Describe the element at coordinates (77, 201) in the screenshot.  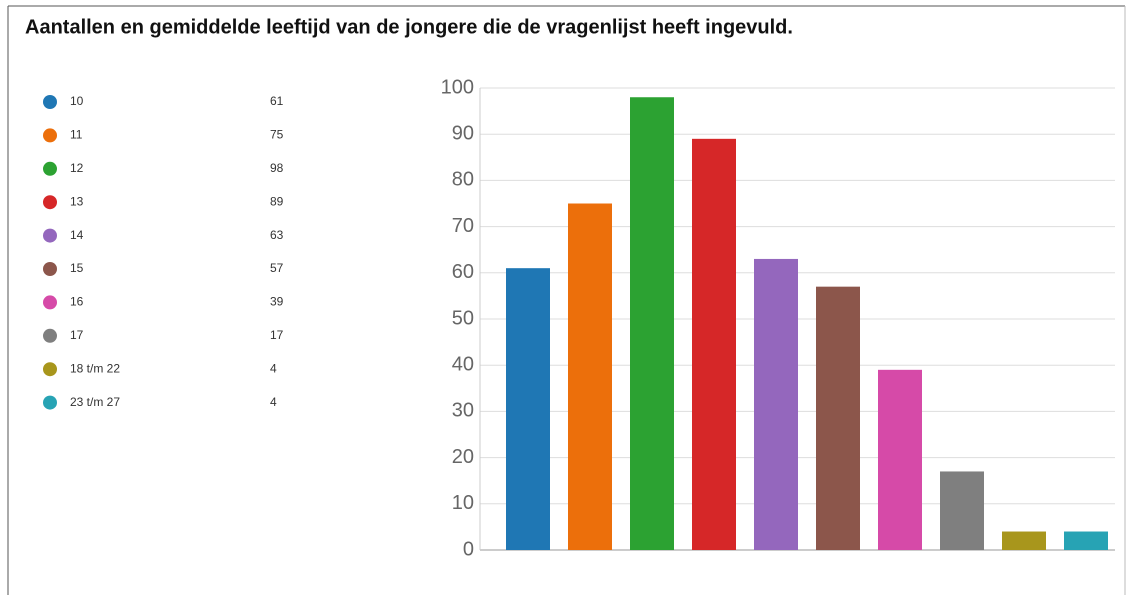
I see `legend-label: 13` at that location.